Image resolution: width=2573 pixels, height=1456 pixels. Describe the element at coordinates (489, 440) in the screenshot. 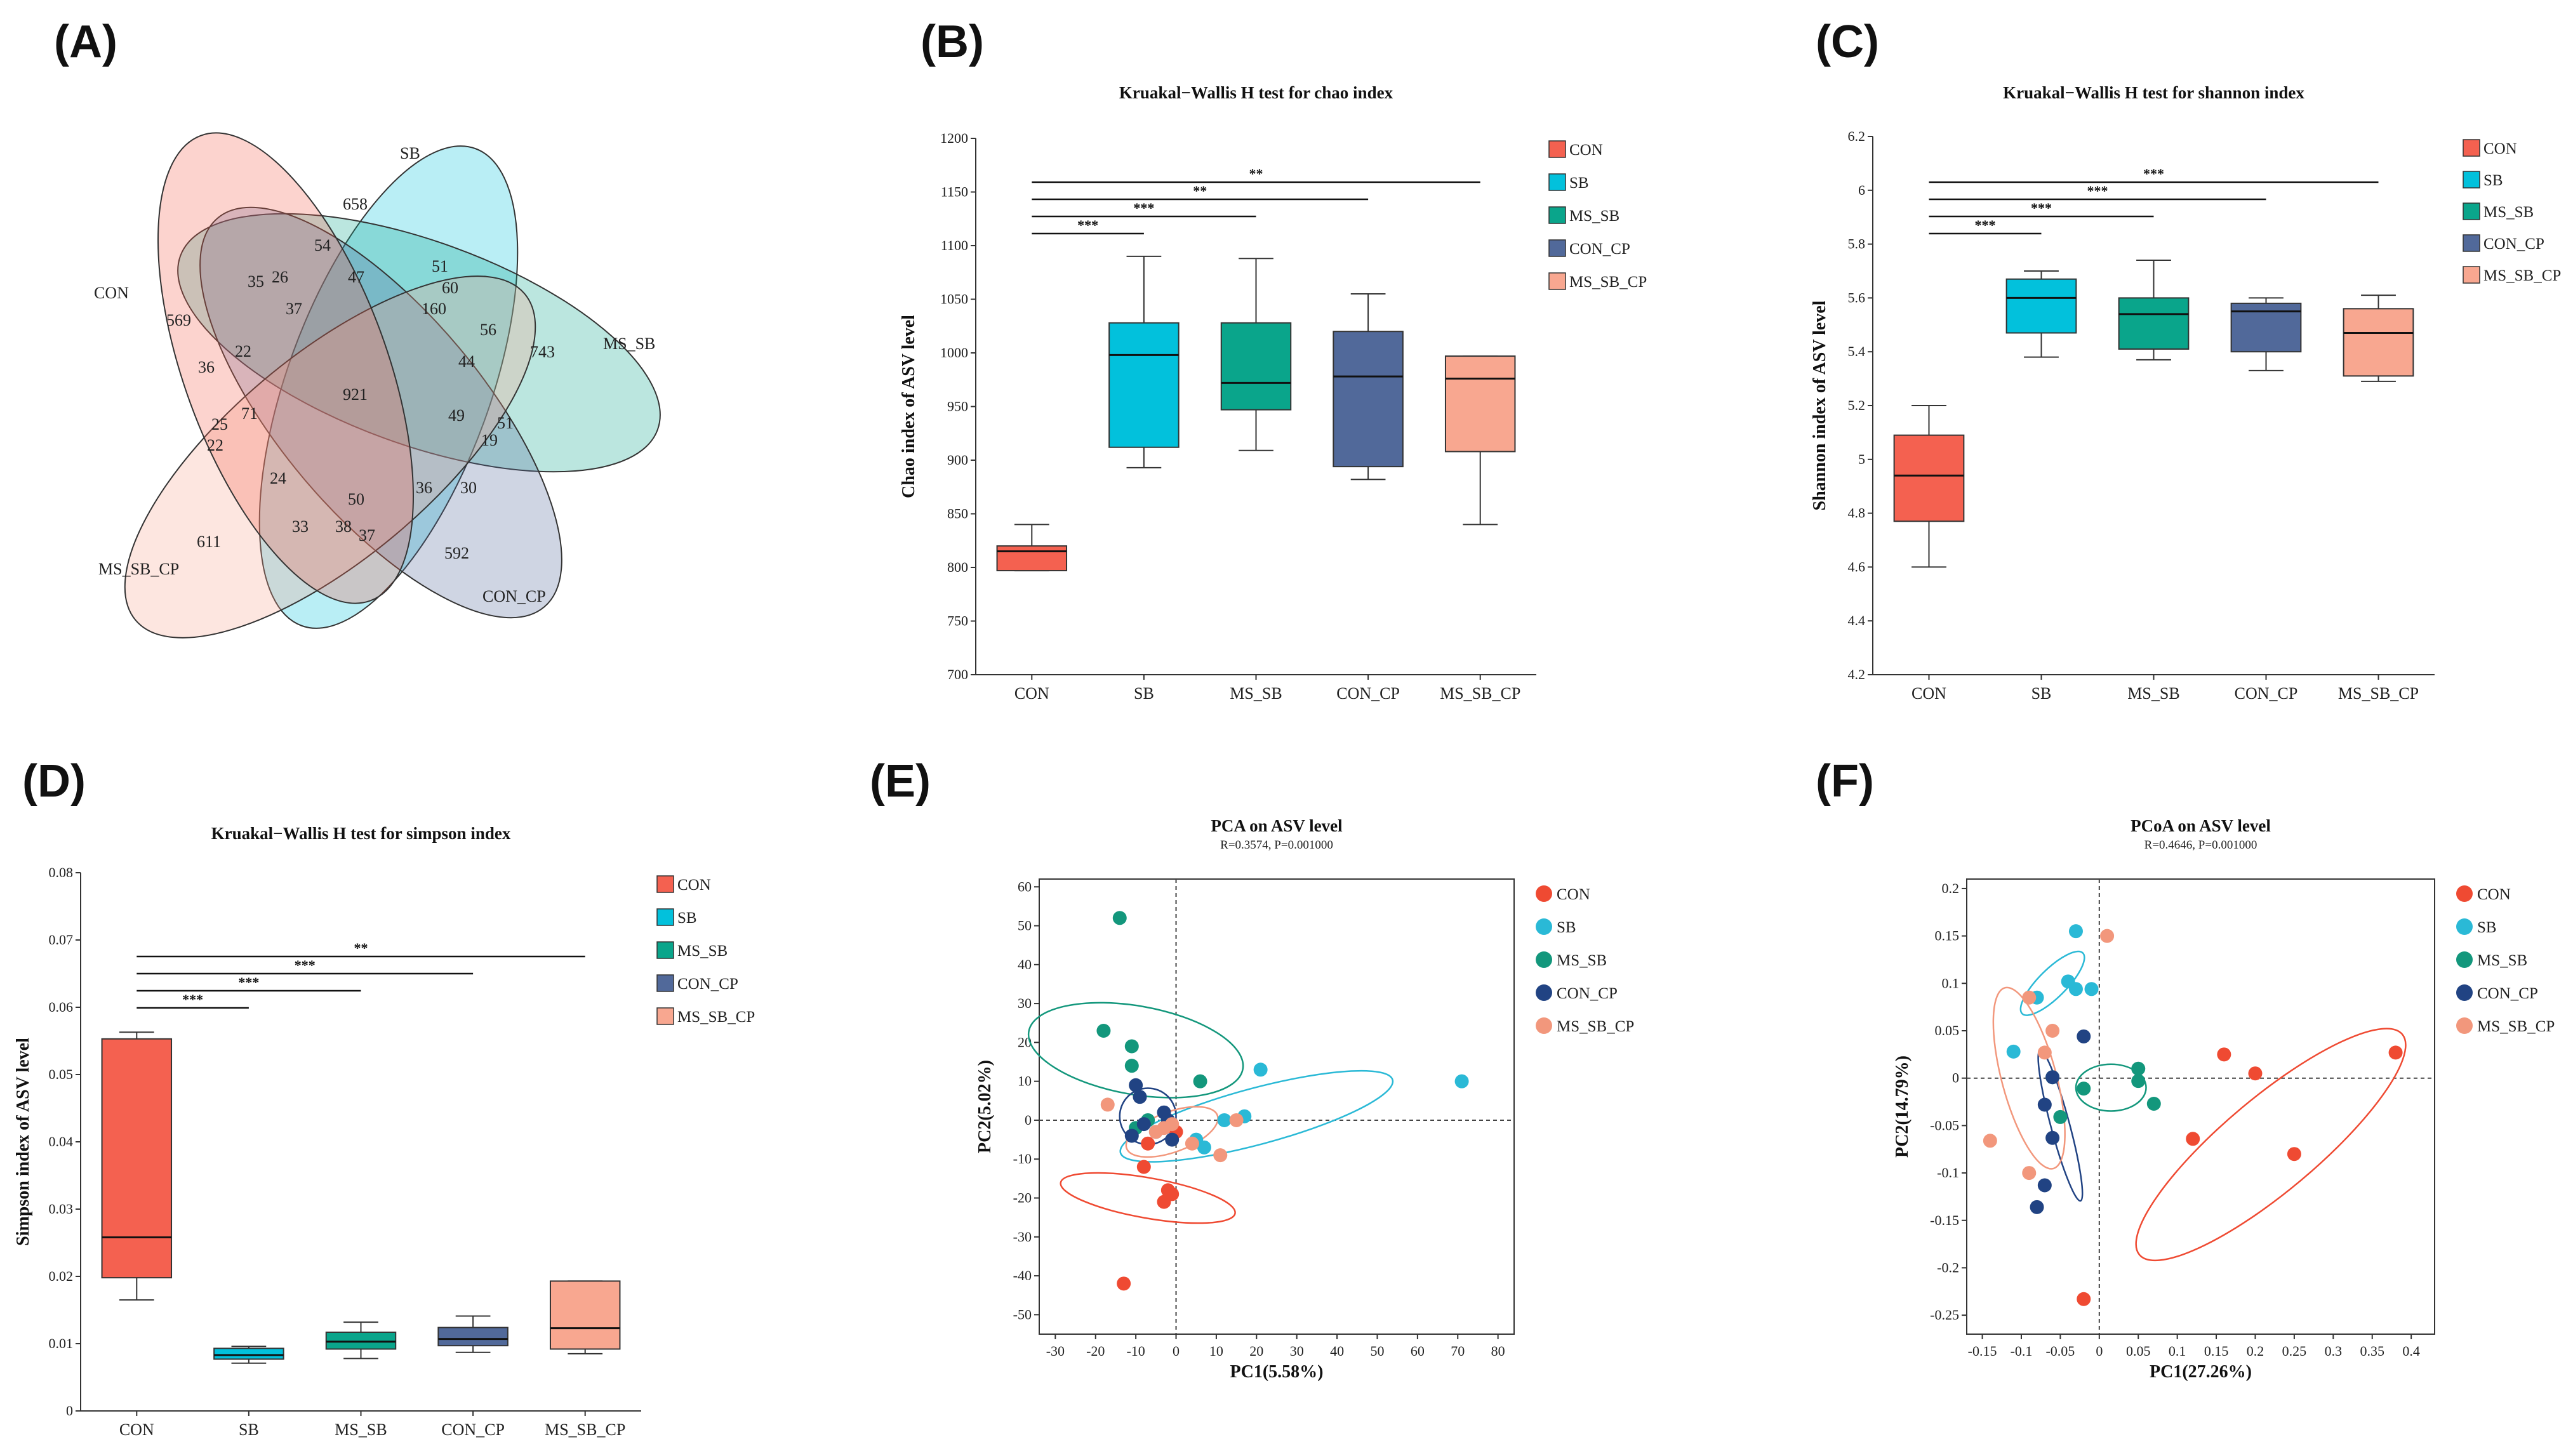

I see `venn-count: 19` at that location.